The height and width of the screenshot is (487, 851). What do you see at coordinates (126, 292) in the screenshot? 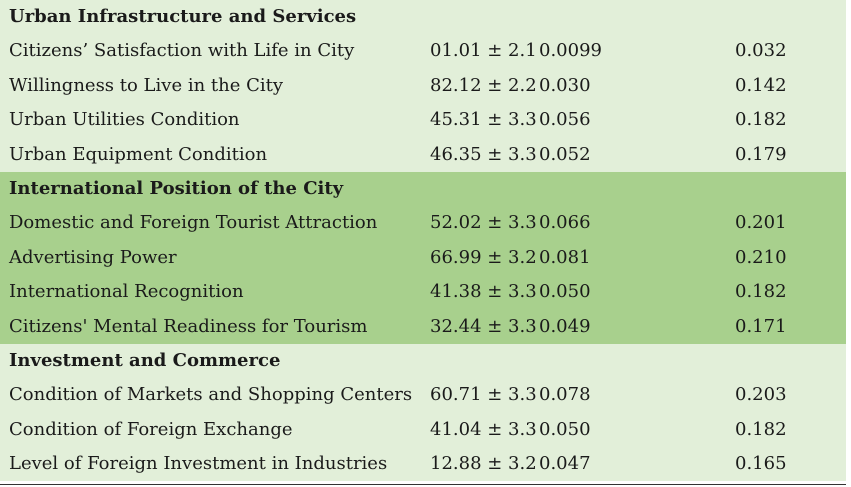
I see `indicator-label: International Recognition` at bounding box center [126, 292].